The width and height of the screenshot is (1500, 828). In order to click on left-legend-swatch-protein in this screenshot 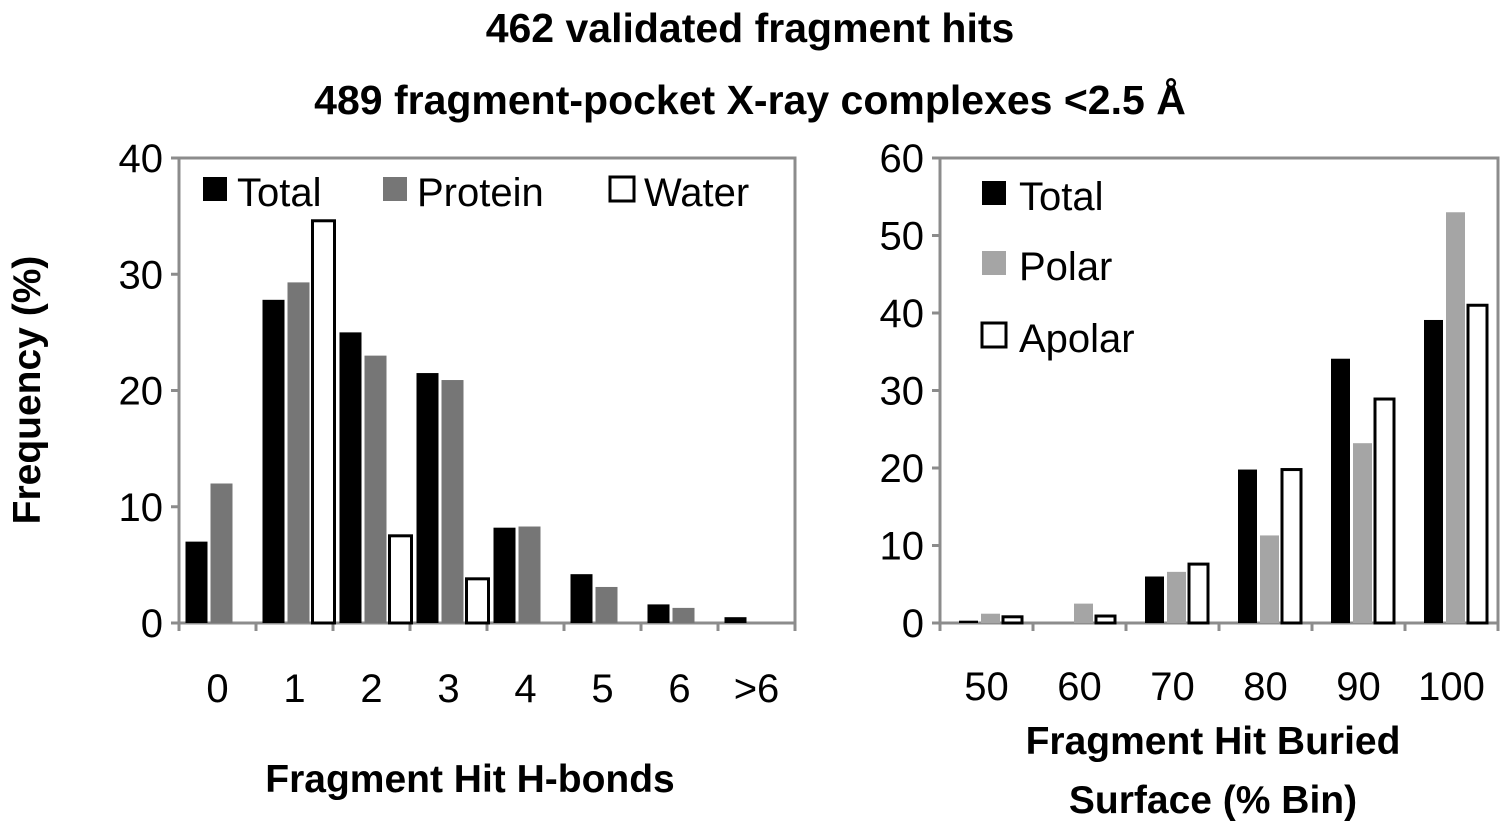, I will do `click(395, 189)`.